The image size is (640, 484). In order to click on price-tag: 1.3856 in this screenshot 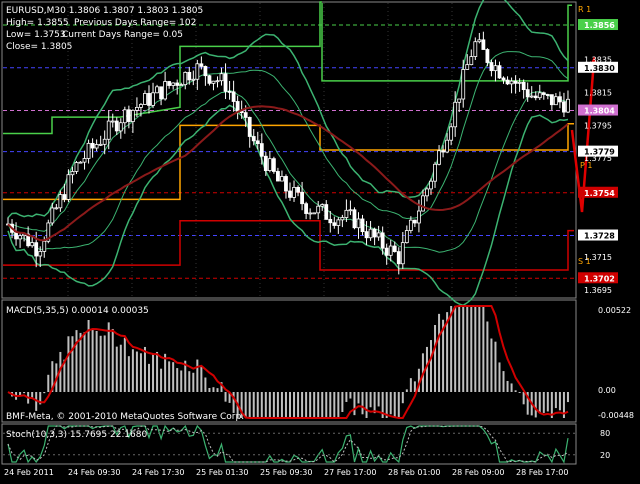, I will do `click(599, 25)`.